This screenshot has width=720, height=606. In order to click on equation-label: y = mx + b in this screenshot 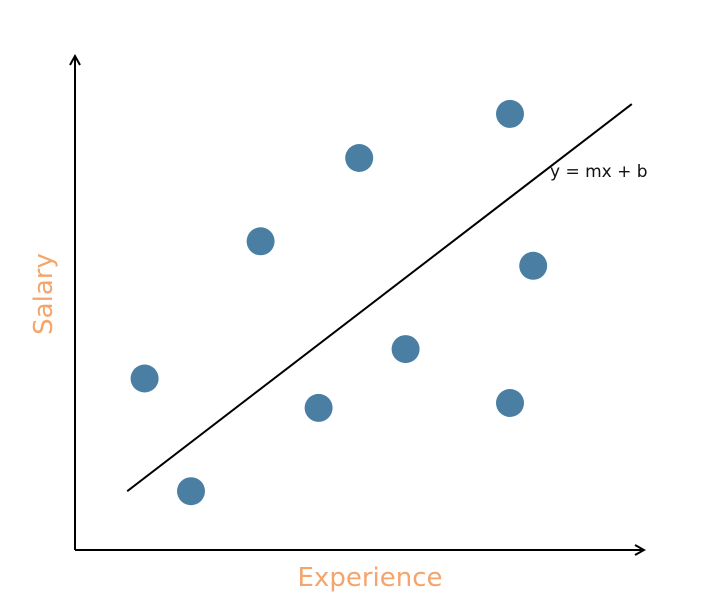, I will do `click(599, 172)`.